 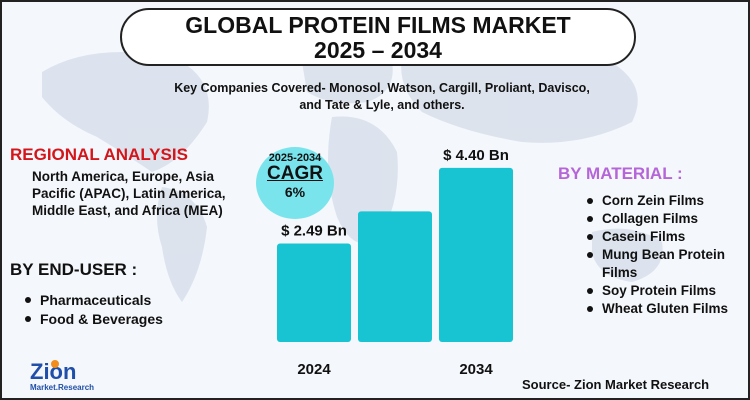 I want to click on list-item: Soy Protein Films, so click(x=666, y=291).